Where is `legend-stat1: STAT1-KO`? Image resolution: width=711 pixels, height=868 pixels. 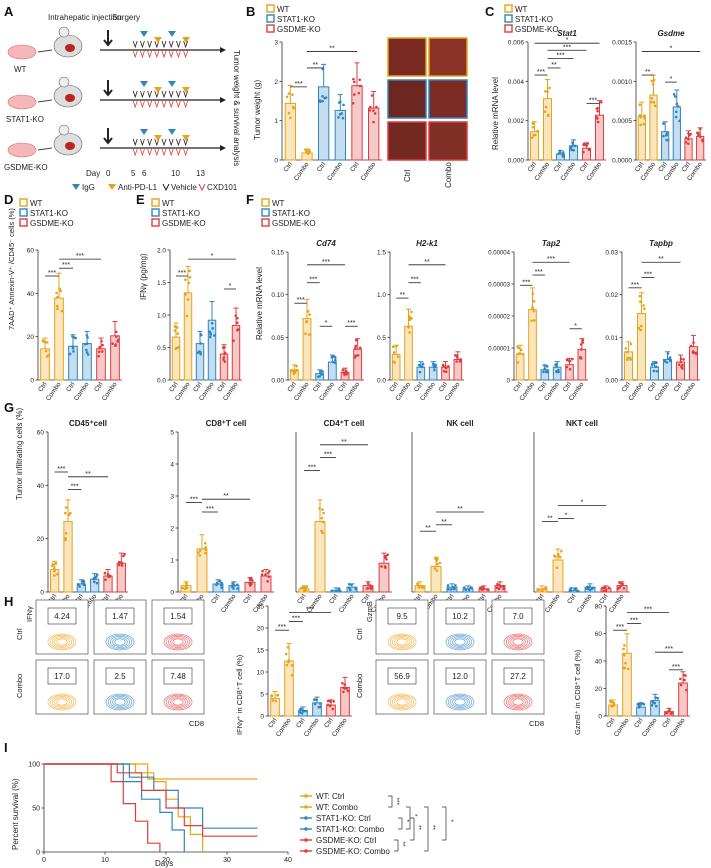 legend-stat1: STAT1-KO is located at coordinates (291, 213).